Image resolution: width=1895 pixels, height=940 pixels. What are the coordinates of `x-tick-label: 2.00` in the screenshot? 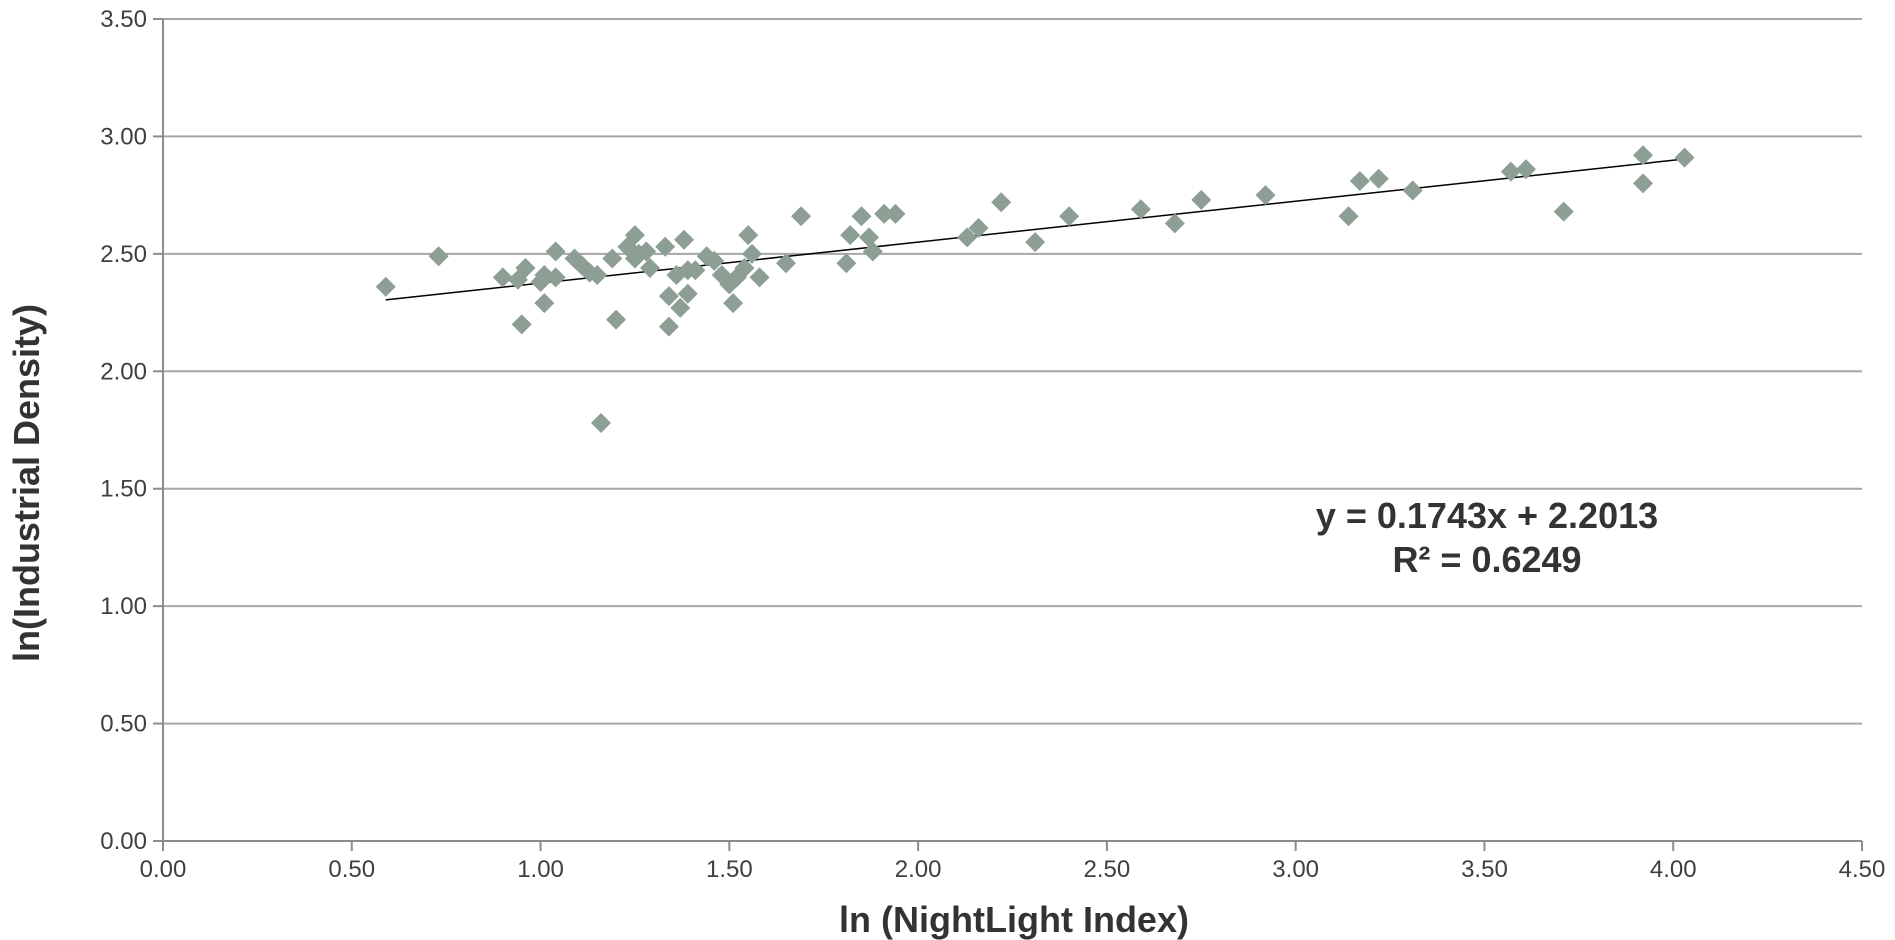 It's located at (918, 869).